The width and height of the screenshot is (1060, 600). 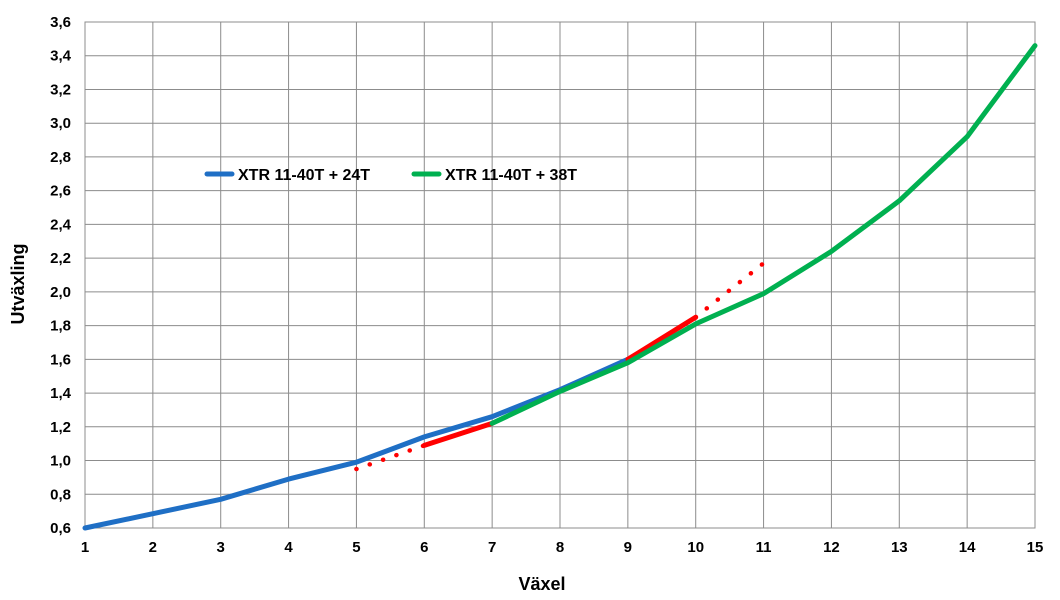 I want to click on x-tick-label: 10, so click(x=695, y=547).